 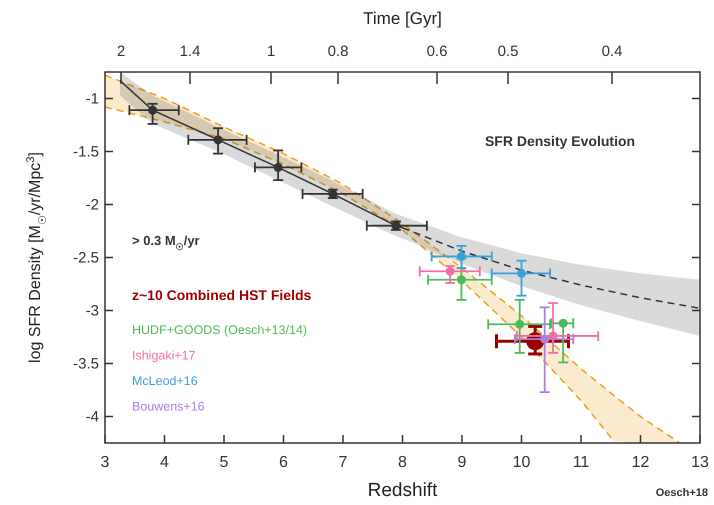 What do you see at coordinates (403, 462) in the screenshot?
I see `x-tick-label: 8` at bounding box center [403, 462].